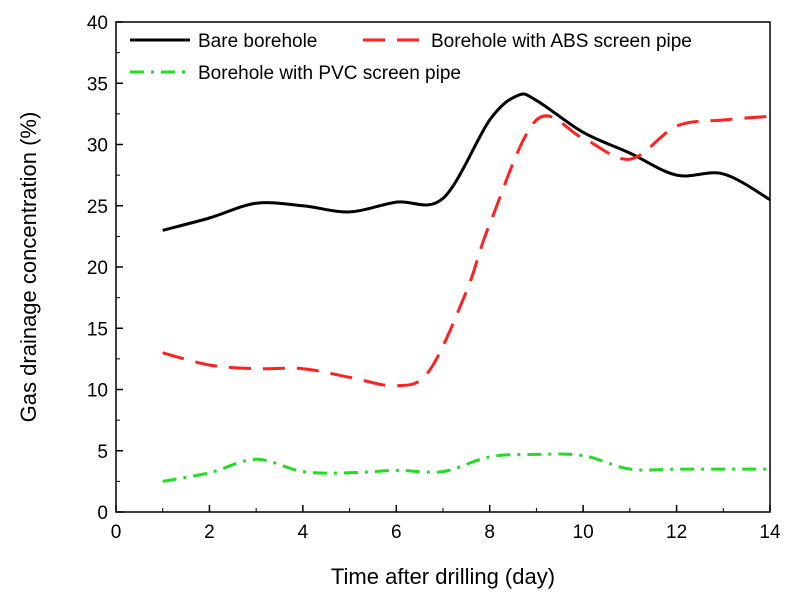  What do you see at coordinates (28, 267) in the screenshot?
I see `y-axis-label: Gas drainage concentration (%)` at bounding box center [28, 267].